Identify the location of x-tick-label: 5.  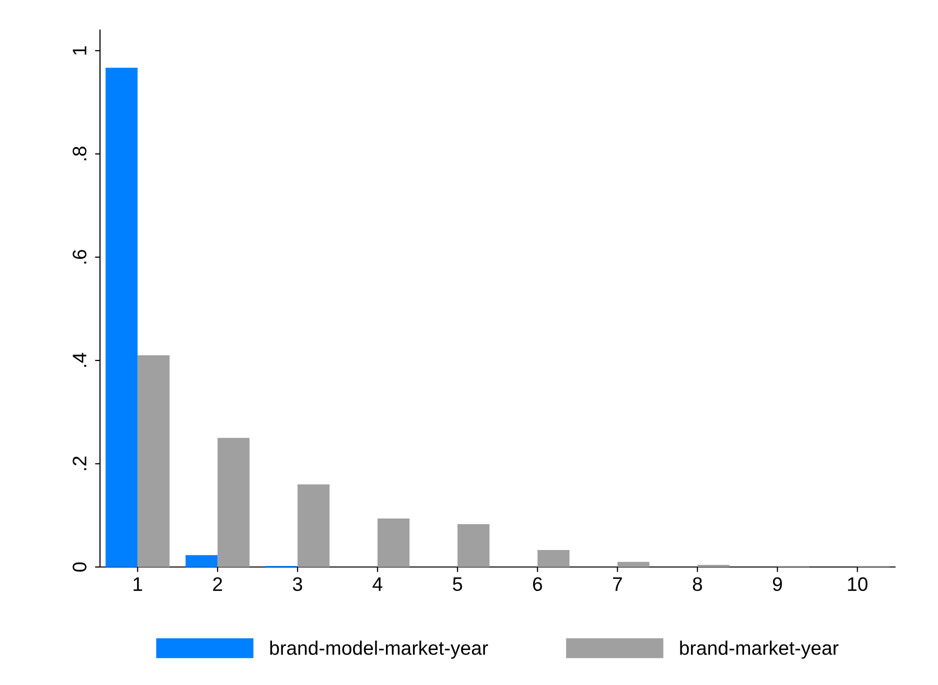
(457, 584).